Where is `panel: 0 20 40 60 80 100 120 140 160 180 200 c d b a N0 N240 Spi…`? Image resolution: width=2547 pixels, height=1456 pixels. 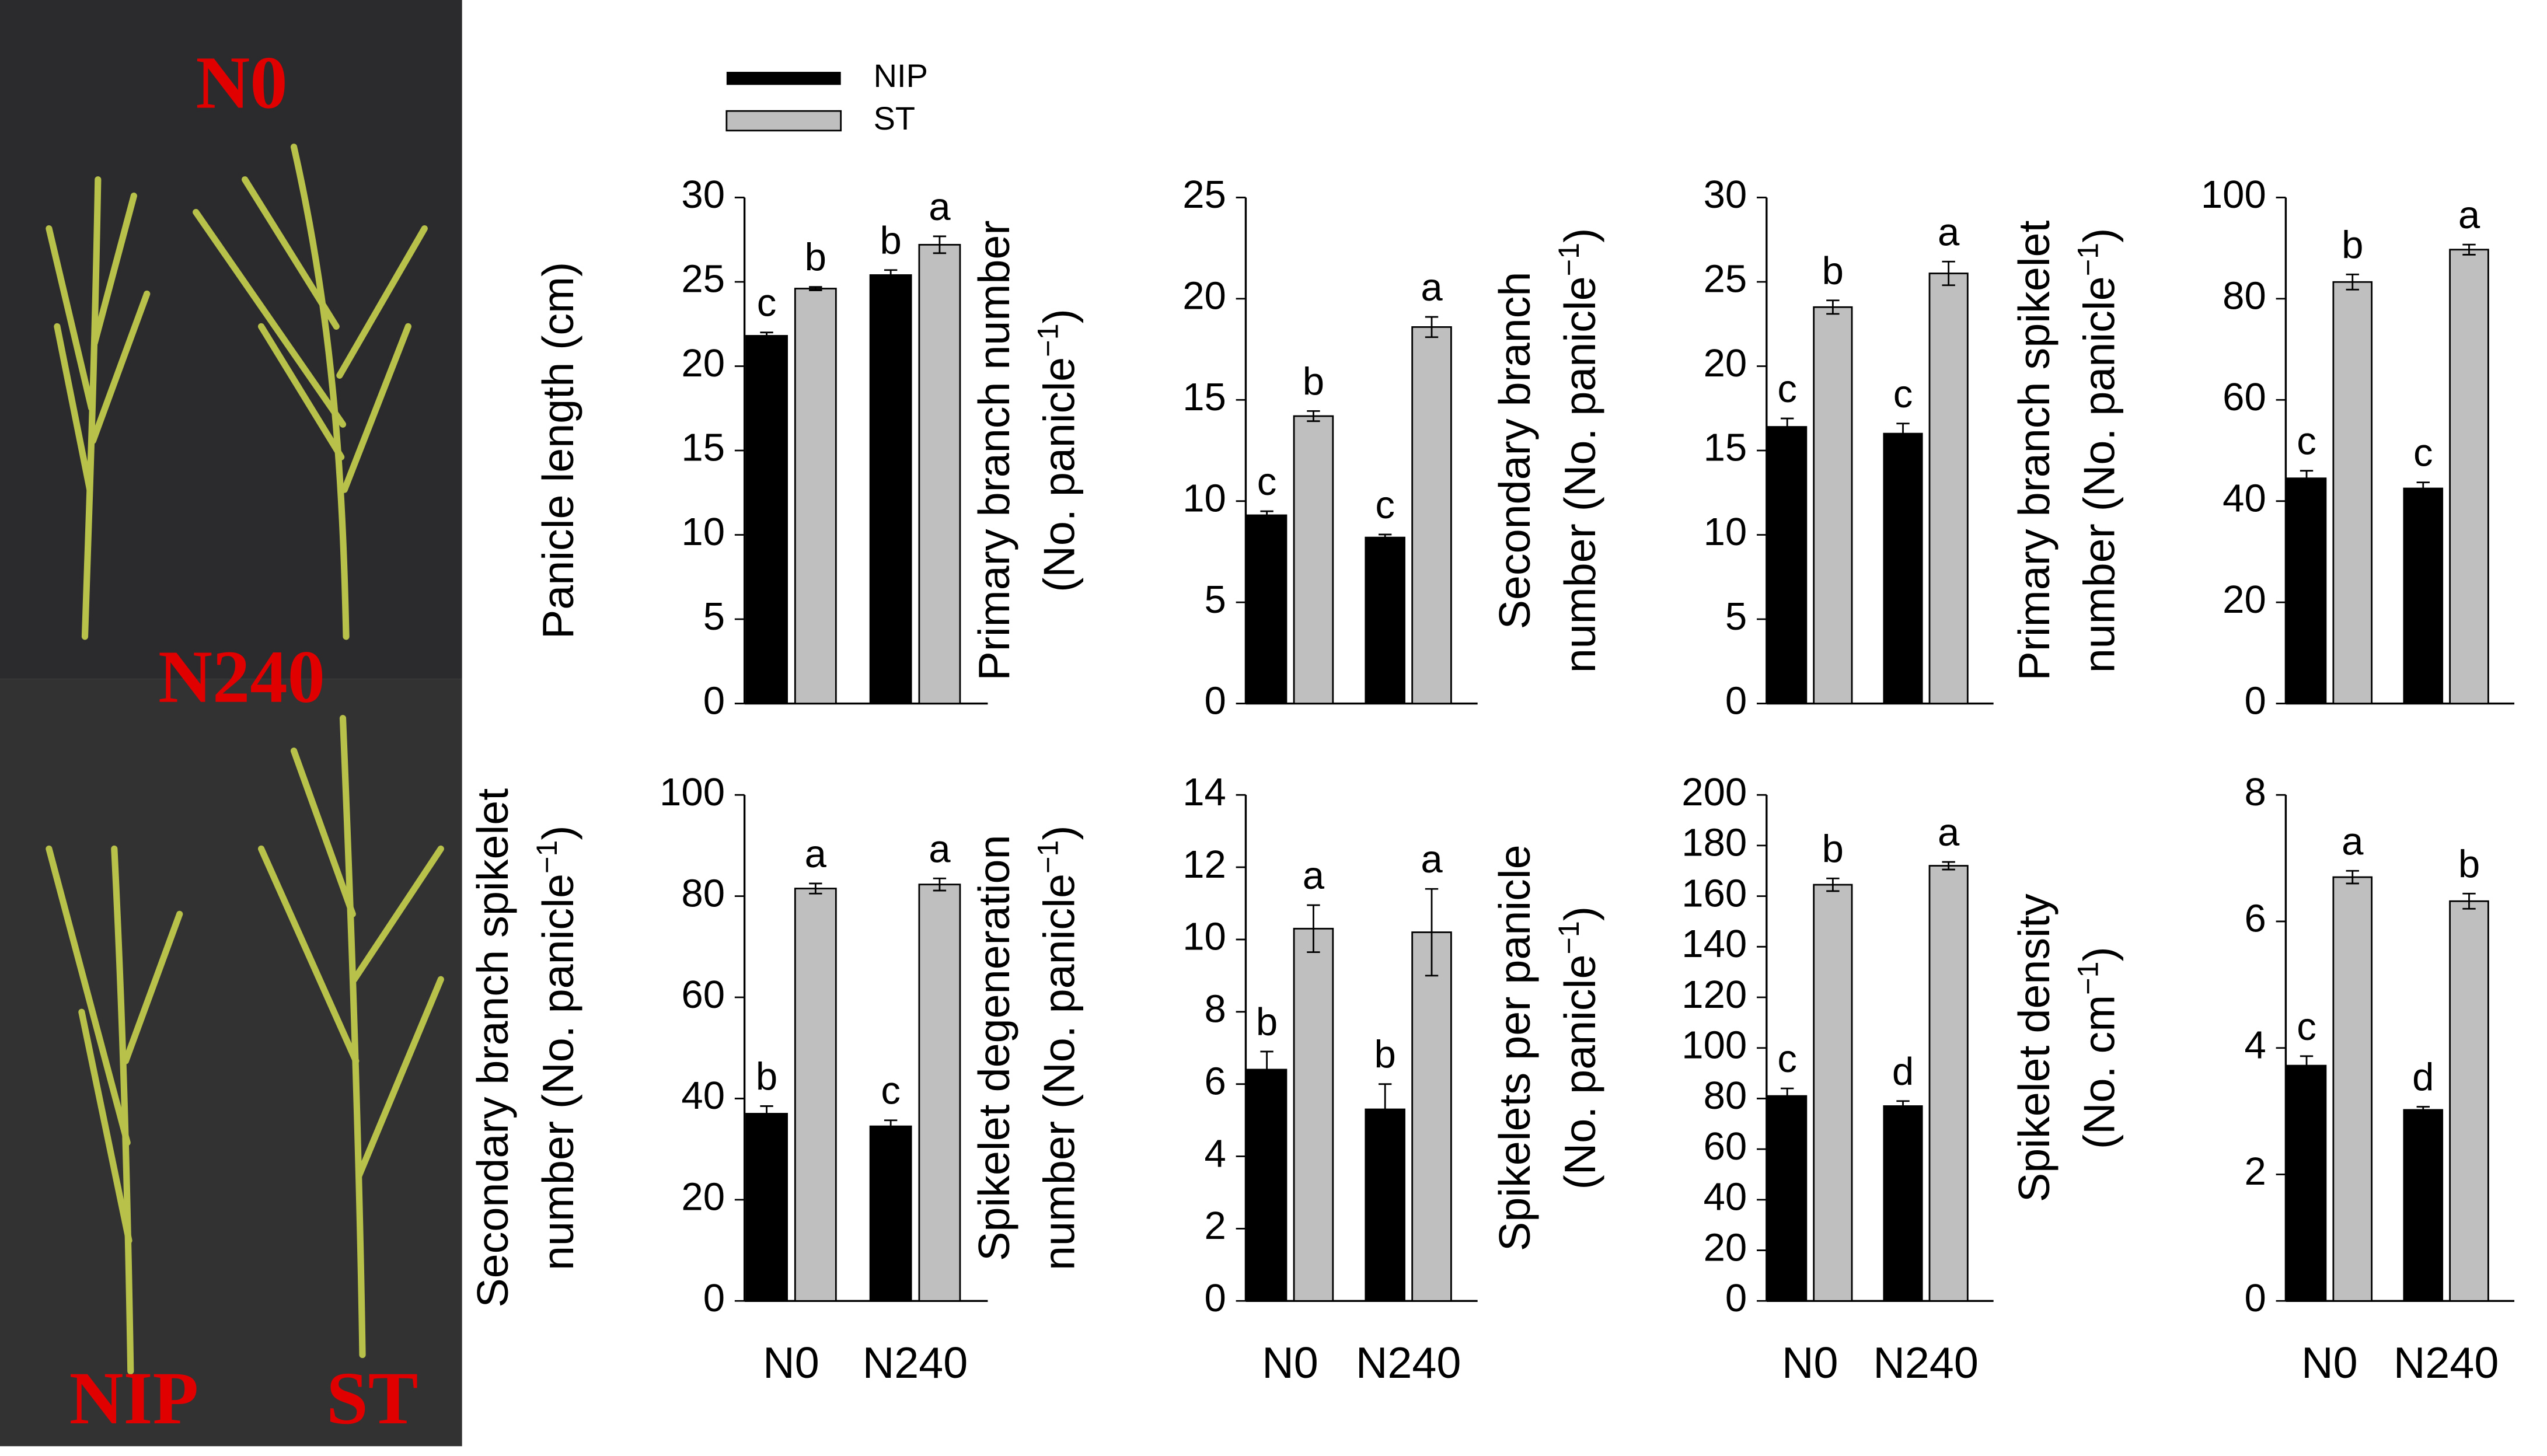
panel: 0 20 40 60 80 100 120 140 160 180 200 c d b a N0 N240 Spi… is located at coordinates (1743, 1079).